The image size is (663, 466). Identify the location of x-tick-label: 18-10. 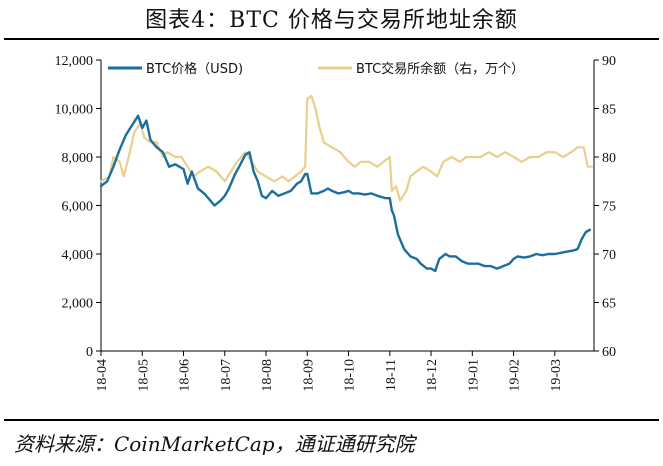
(350, 375).